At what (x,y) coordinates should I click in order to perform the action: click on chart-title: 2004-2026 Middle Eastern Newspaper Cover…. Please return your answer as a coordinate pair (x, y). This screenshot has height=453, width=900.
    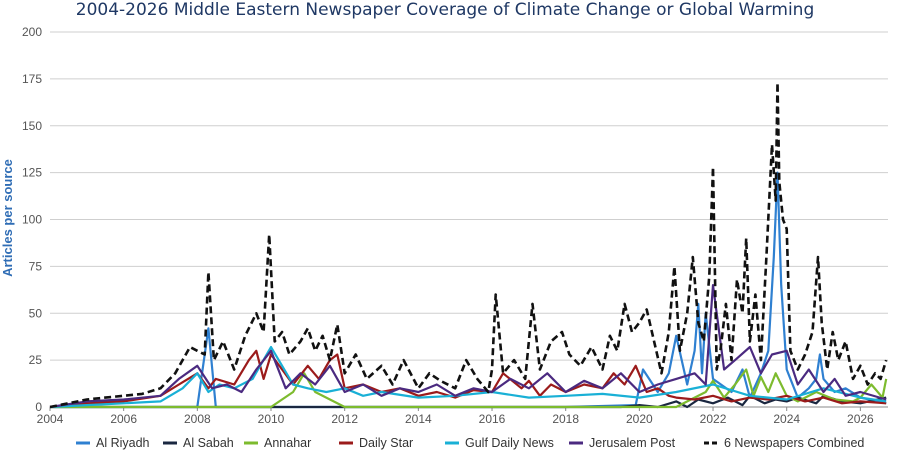
    Looking at the image, I should click on (445, 10).